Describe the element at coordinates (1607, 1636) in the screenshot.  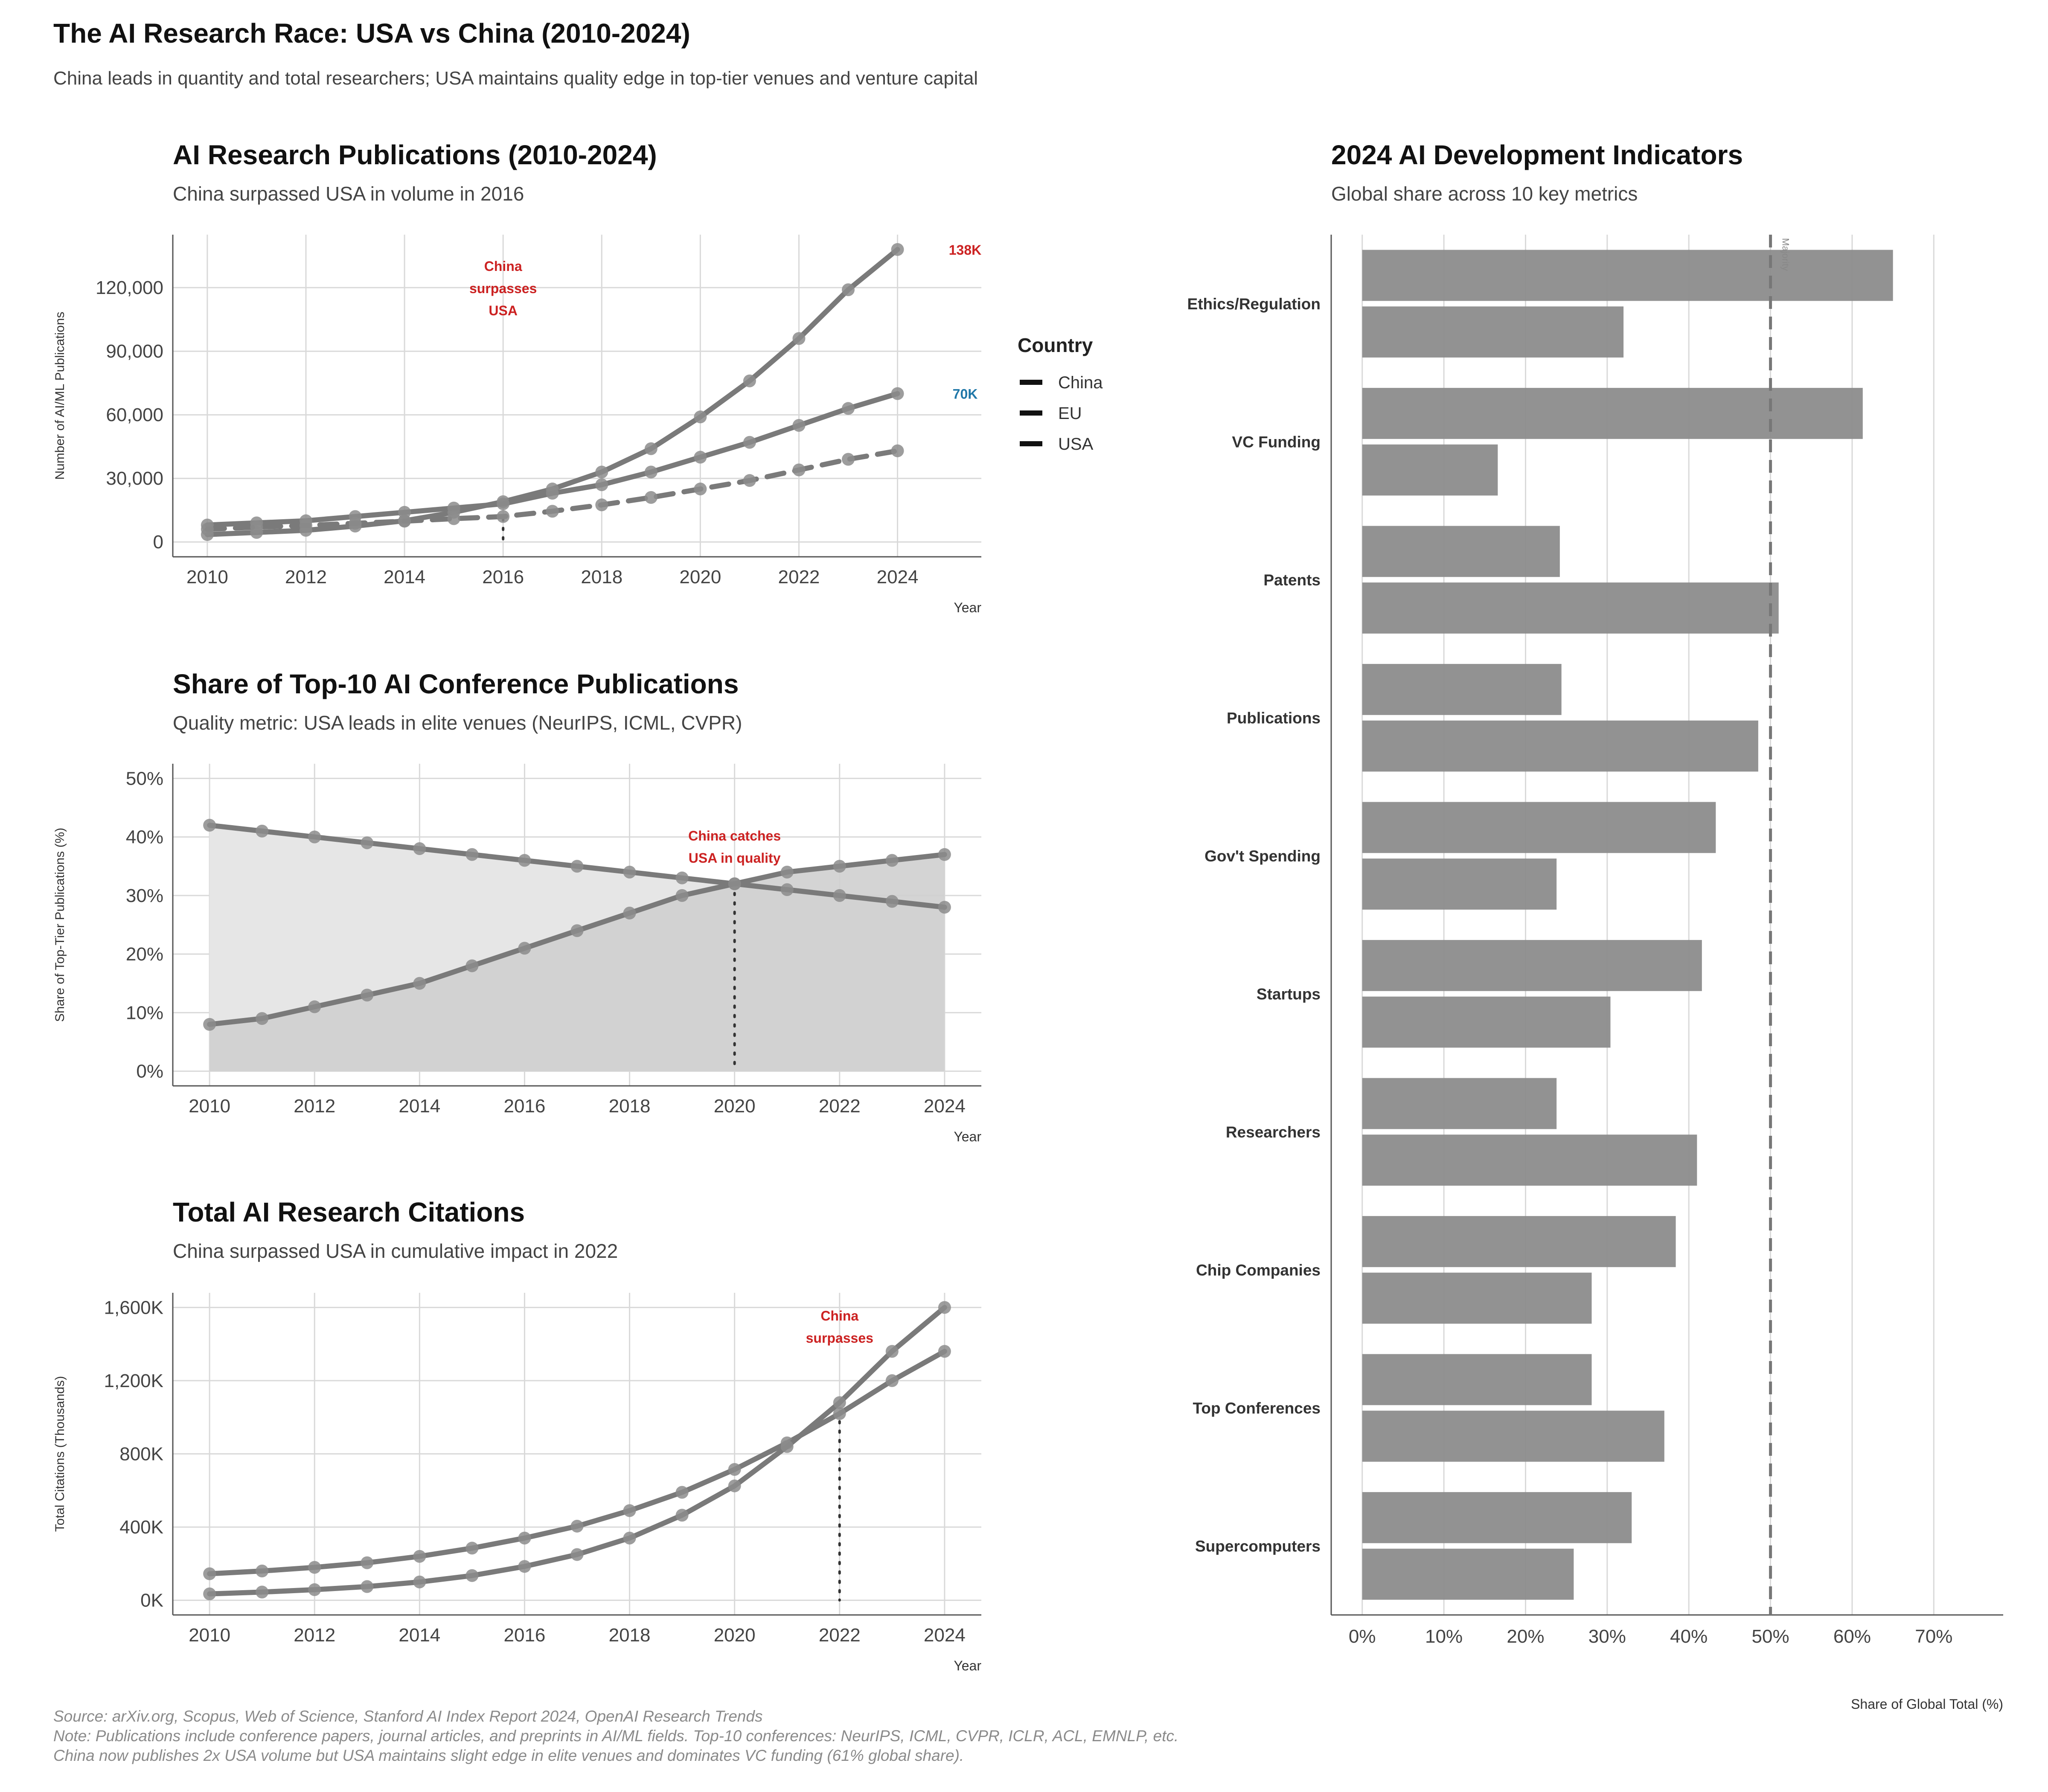
I see `chart-3-x-tick-label: 30%` at that location.